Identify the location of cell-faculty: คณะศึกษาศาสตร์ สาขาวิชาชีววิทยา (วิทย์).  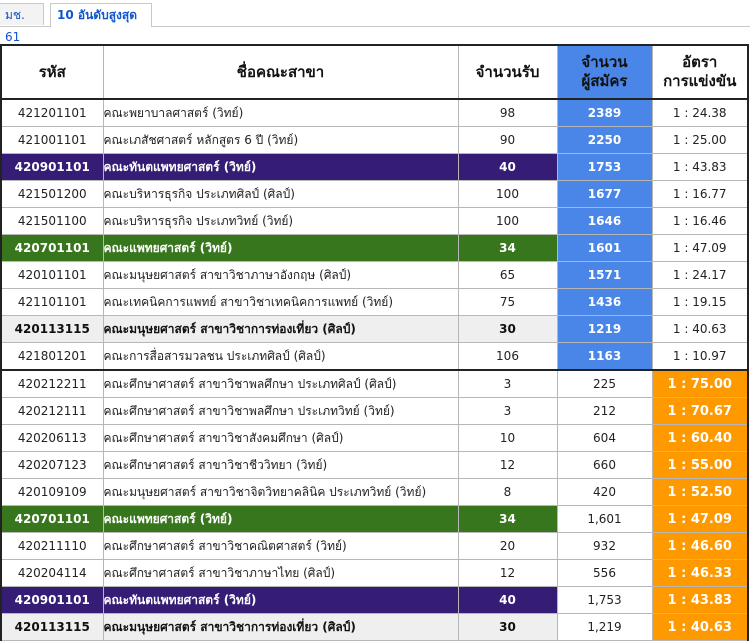
(280, 465).